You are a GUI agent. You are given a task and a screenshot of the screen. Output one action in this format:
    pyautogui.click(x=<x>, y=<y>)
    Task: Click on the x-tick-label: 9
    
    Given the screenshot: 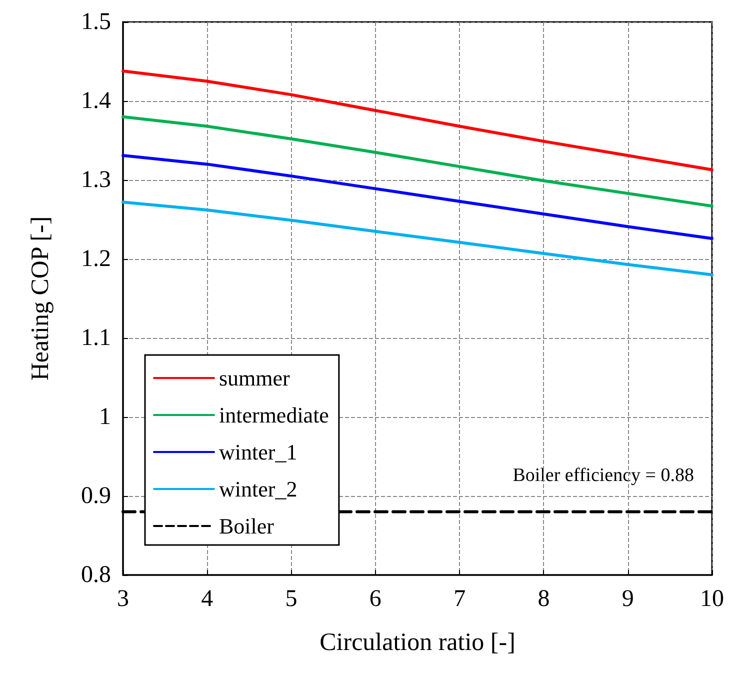 What is the action you would take?
    pyautogui.click(x=628, y=599)
    